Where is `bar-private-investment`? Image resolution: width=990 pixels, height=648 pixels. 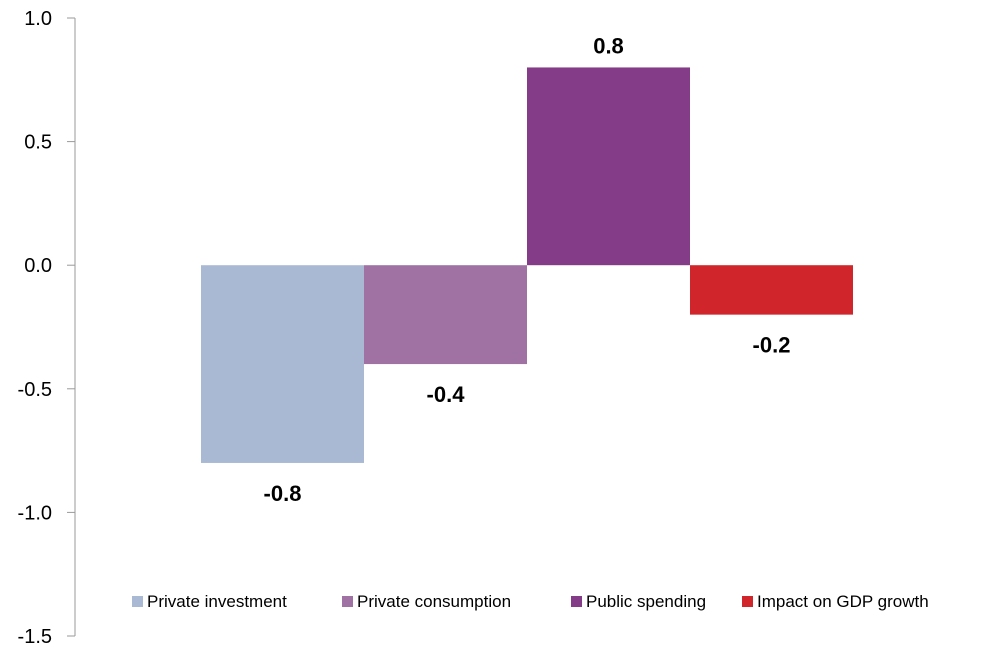
bar-private-investment is located at coordinates (282, 364).